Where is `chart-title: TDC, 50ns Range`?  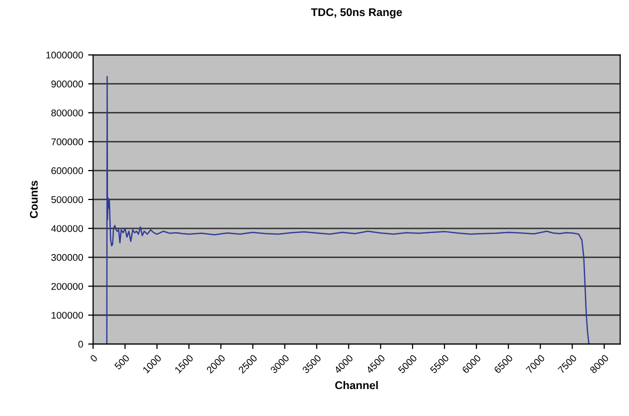
chart-title: TDC, 50ns Range is located at coordinates (356, 13).